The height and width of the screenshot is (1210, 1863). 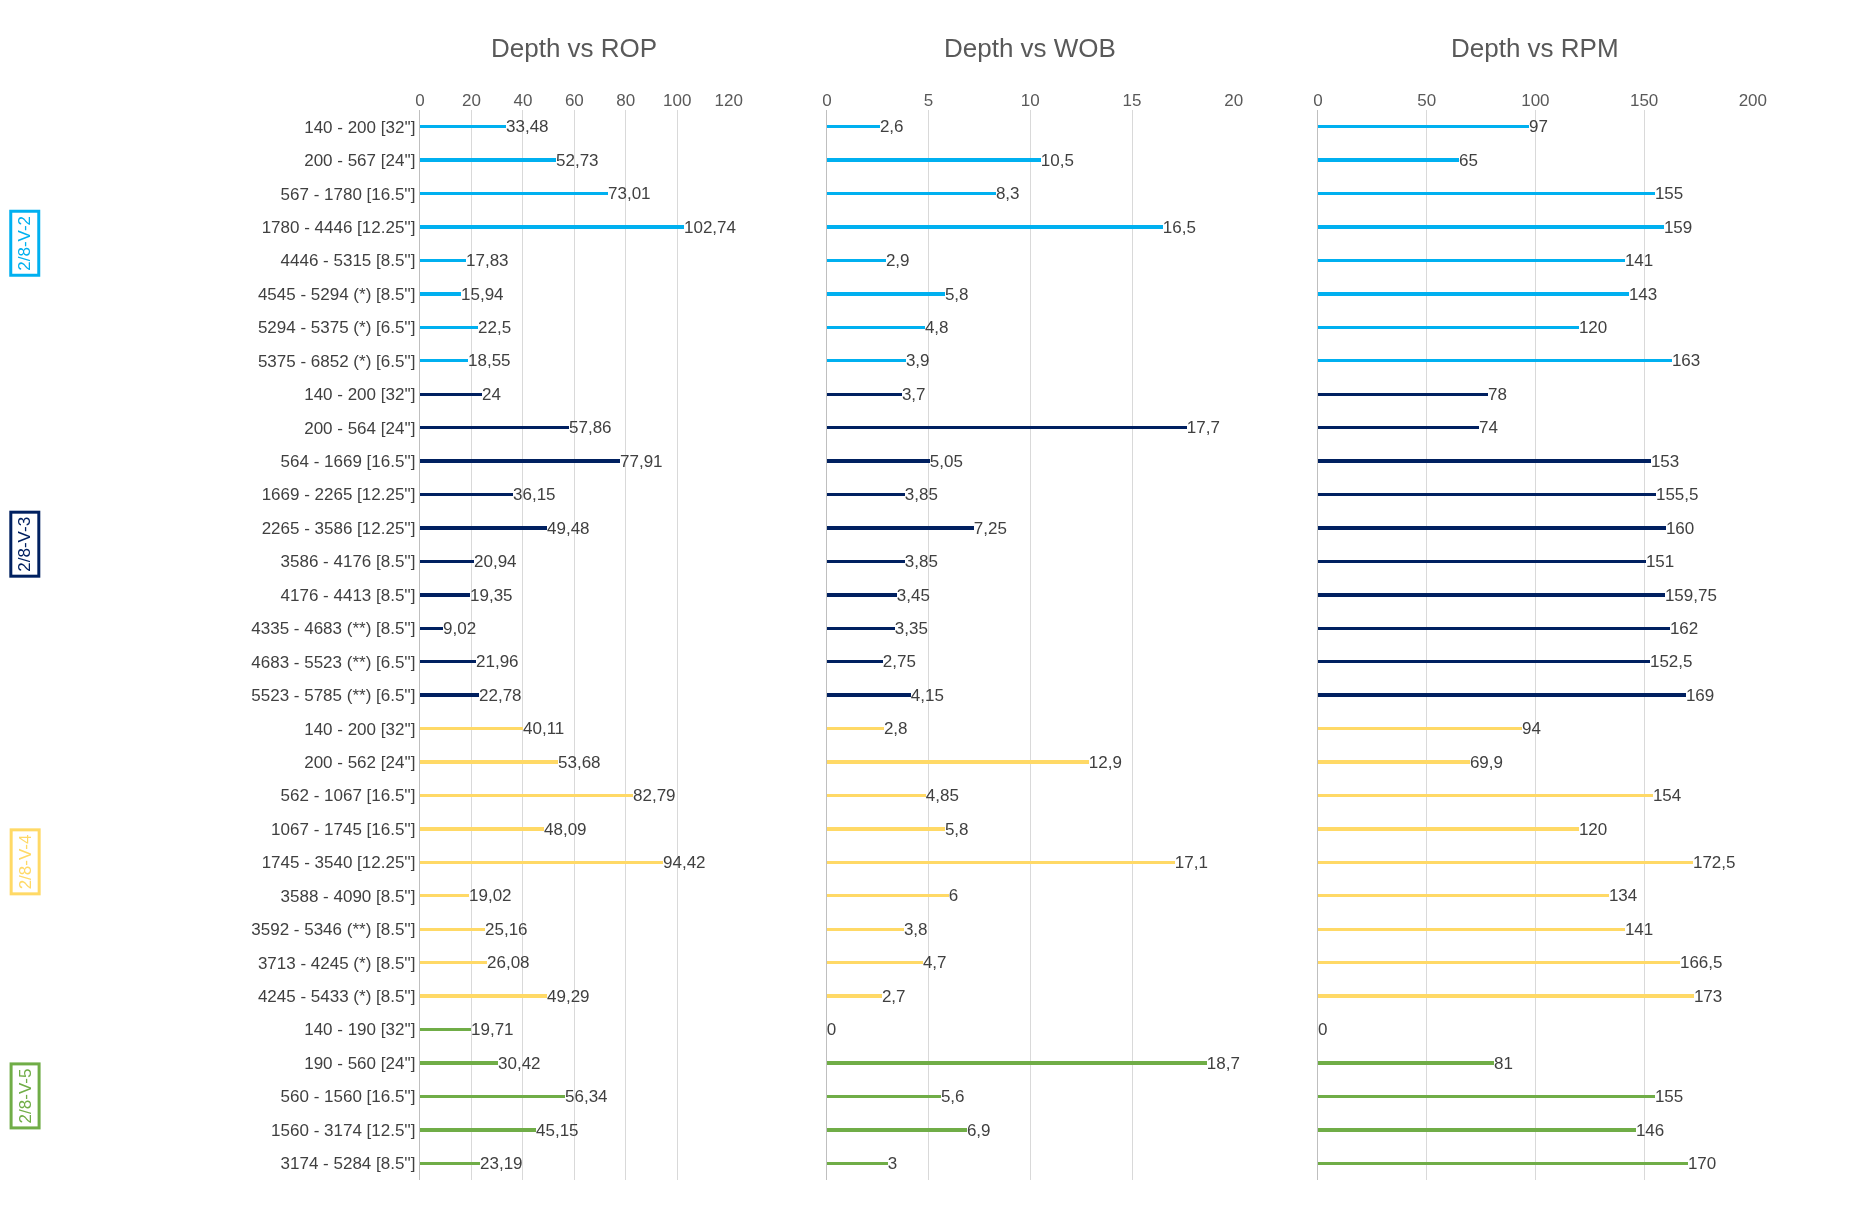 I want to click on data-label: 53,68, so click(x=579, y=762).